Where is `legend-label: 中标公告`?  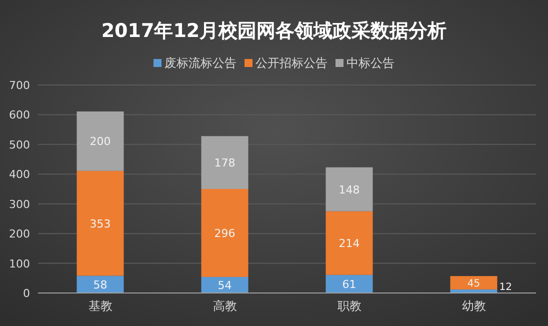
legend-label: 中标公告 is located at coordinates (370, 63).